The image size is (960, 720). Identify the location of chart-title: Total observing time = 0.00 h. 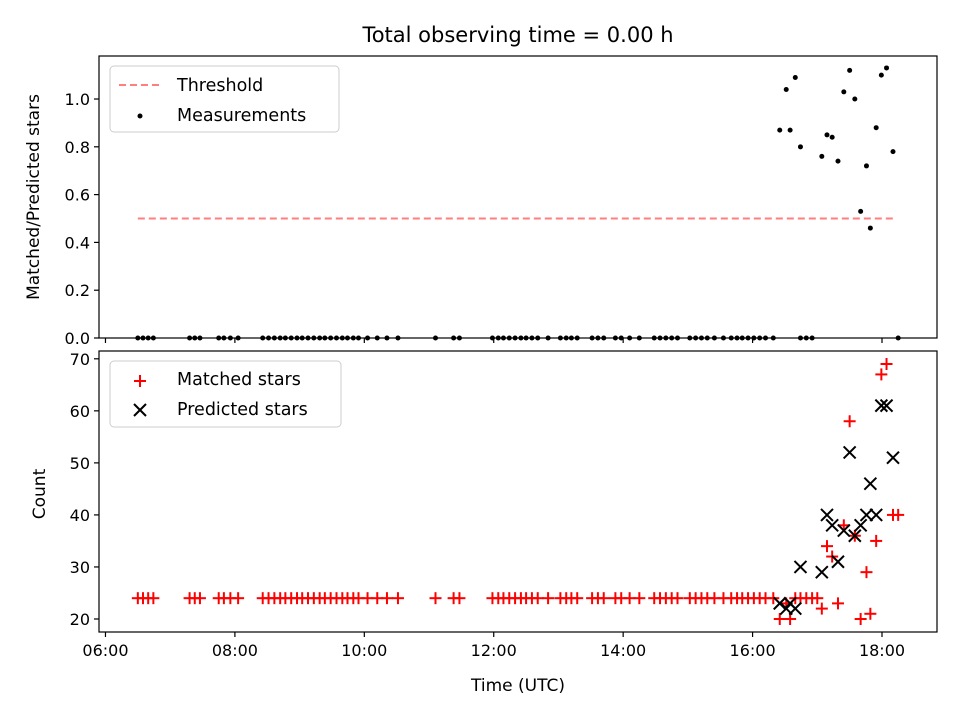
(517, 35).